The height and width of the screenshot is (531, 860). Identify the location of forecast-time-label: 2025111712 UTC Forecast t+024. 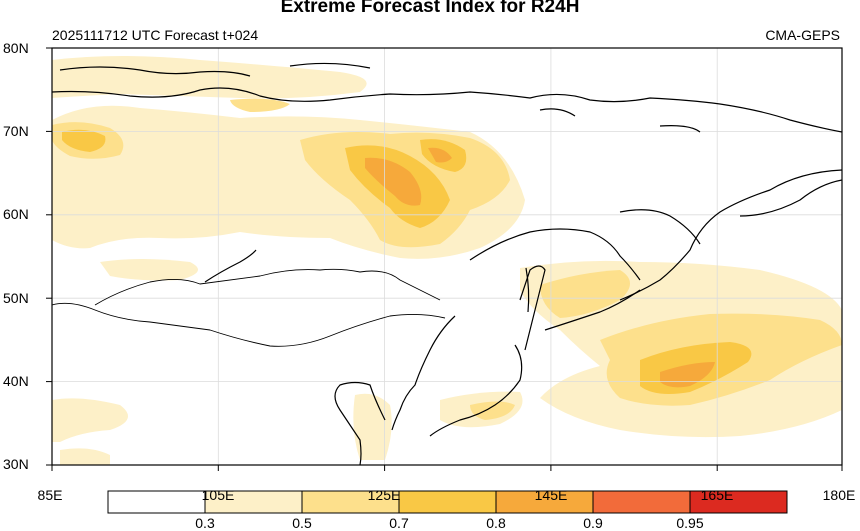
(155, 35).